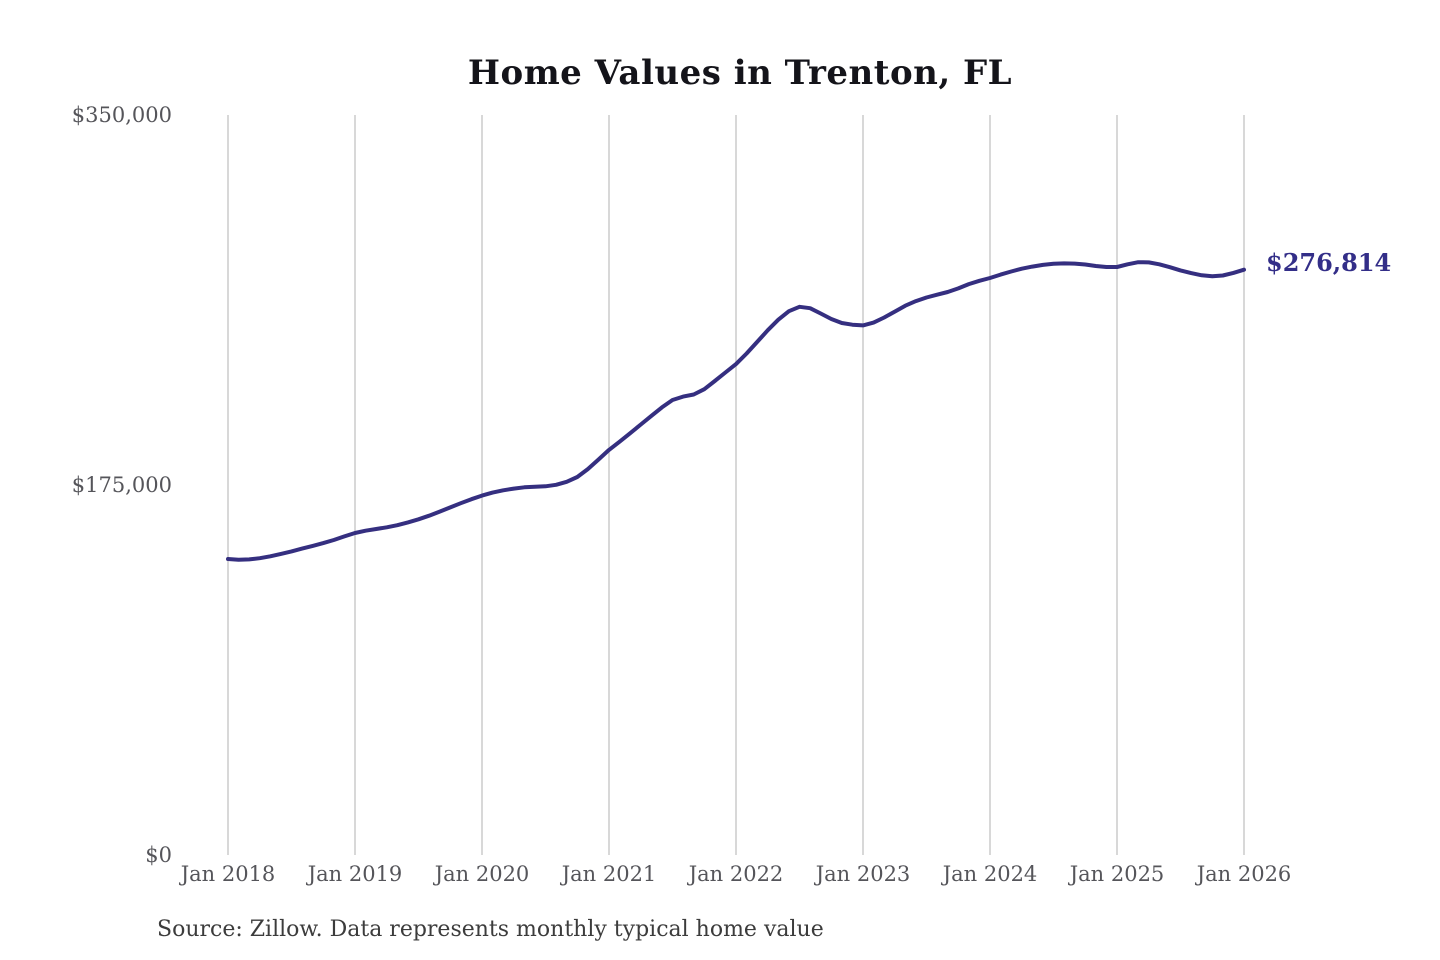 The width and height of the screenshot is (1440, 960). I want to click on x-tick-label: Jan 2022, so click(735, 874).